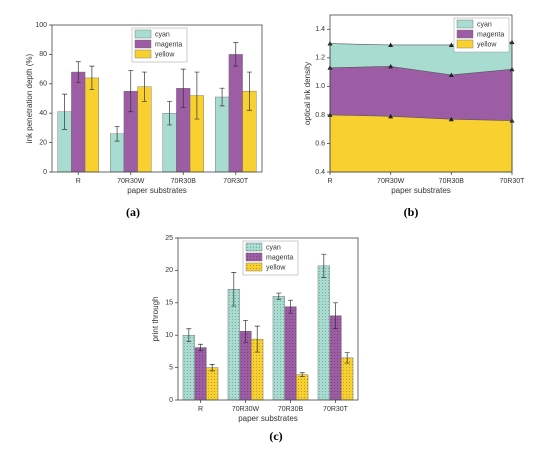 Image resolution: width=550 pixels, height=449 pixels. What do you see at coordinates (169, 238) in the screenshot?
I see `y-tick-label: 25` at bounding box center [169, 238].